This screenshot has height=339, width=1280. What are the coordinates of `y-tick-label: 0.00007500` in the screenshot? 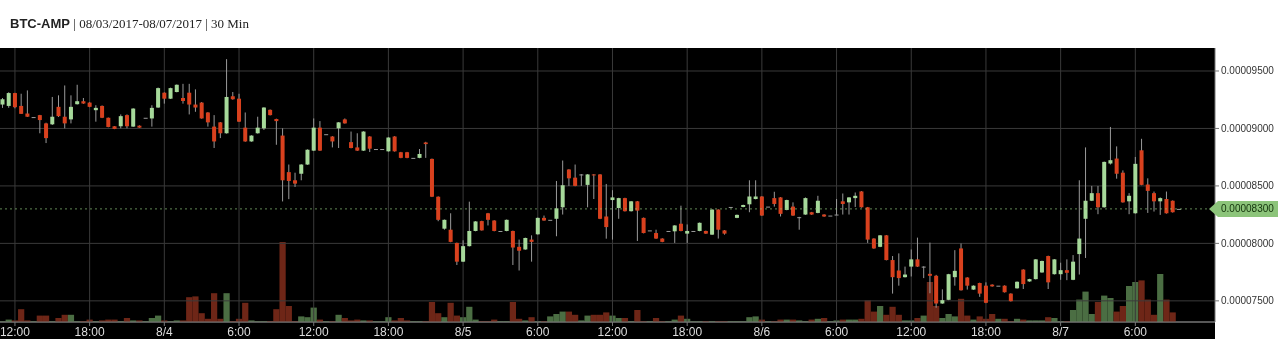 It's located at (1248, 301).